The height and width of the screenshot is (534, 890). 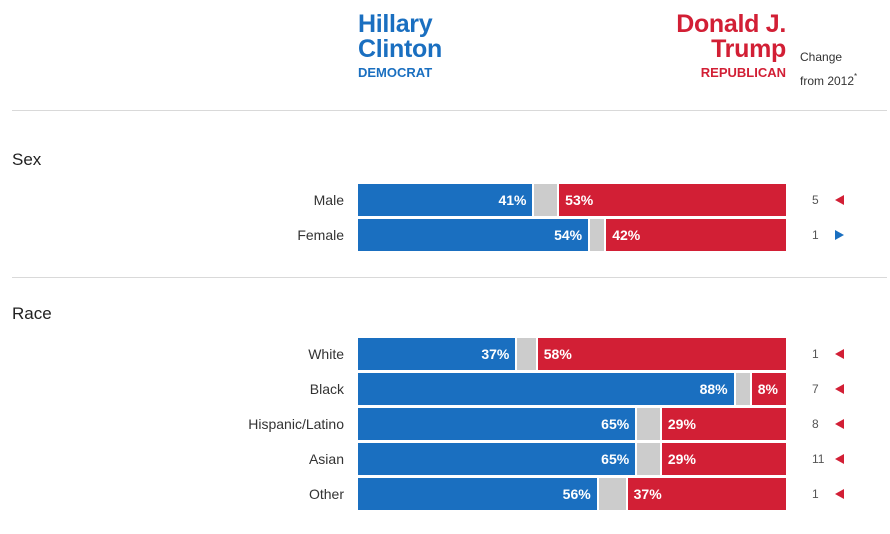 What do you see at coordinates (296, 424) in the screenshot?
I see `category-label: Hispanic/Latino` at bounding box center [296, 424].